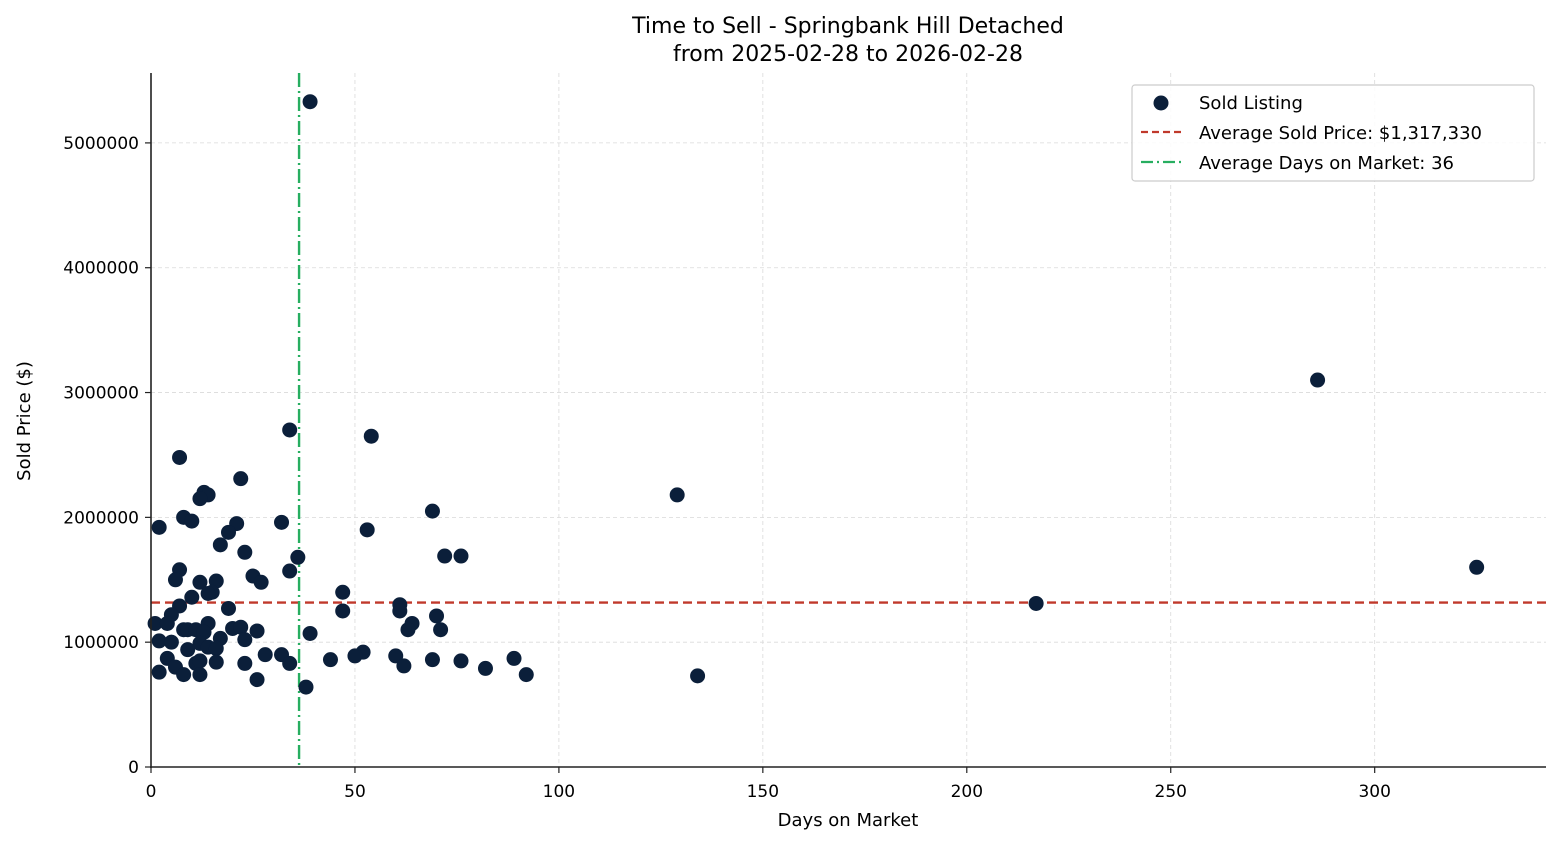 Image resolution: width=1560 pixels, height=845 pixels. I want to click on legend-box, so click(1333, 133).